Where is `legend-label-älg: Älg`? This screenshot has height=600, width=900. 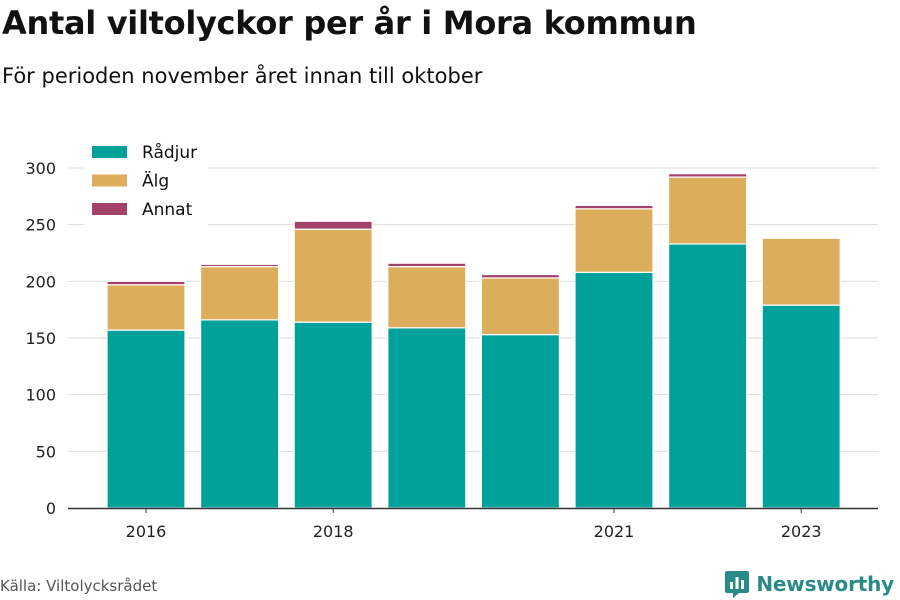 legend-label-älg: Älg is located at coordinates (155, 181).